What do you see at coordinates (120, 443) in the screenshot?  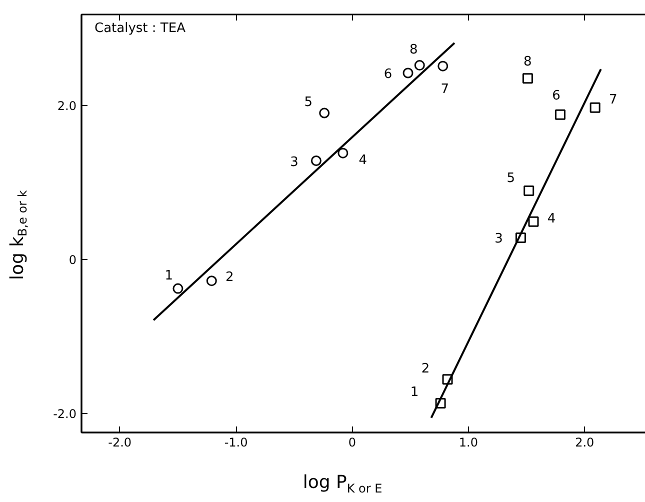 I see `x-tick-label: -2.0` at bounding box center [120, 443].